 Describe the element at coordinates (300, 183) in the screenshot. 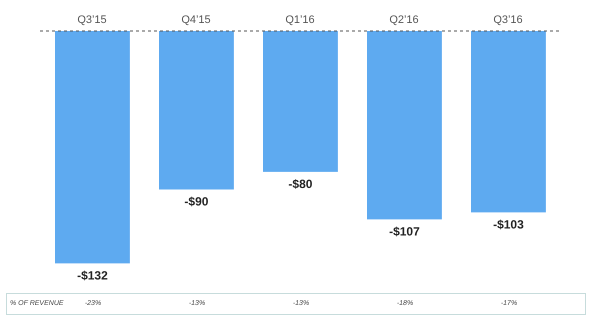

I see `data-label: -$80` at that location.